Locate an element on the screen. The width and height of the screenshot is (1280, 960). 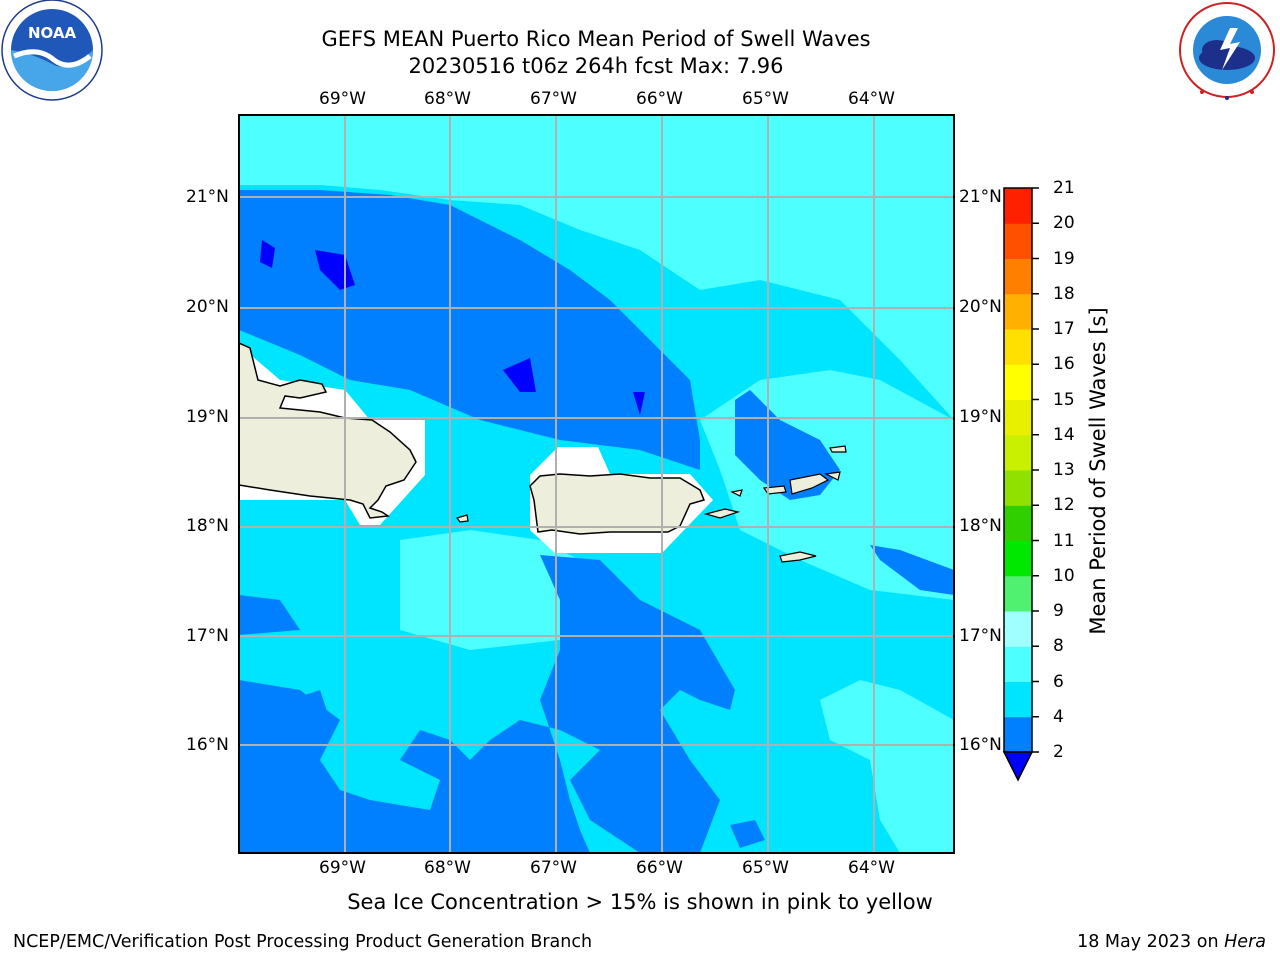
colorbar-tick-label: 17 is located at coordinates (1064, 329).